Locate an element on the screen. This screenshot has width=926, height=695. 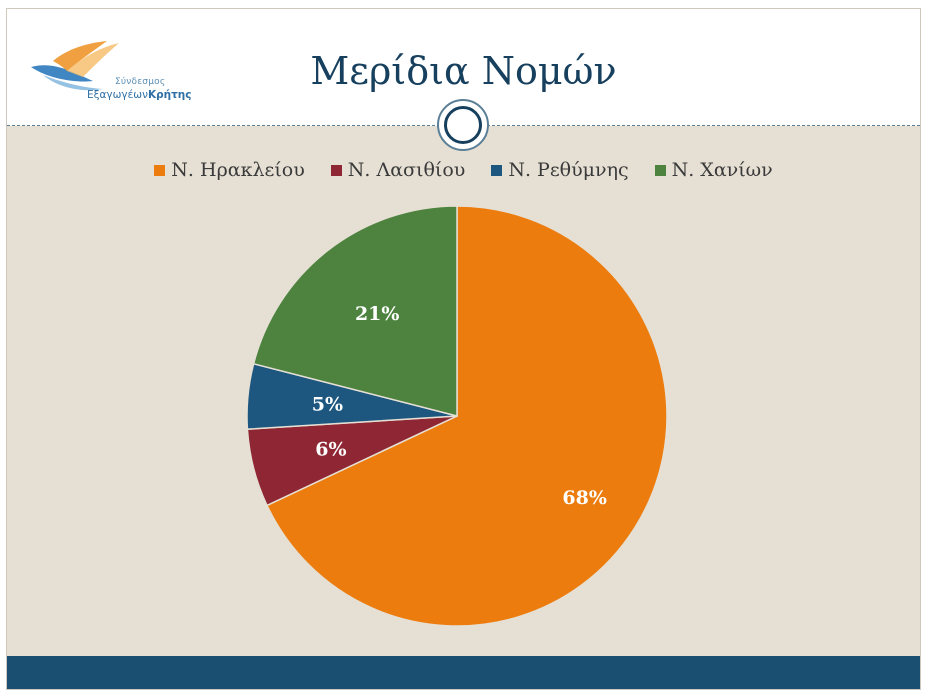
pie-label-chania: 21% is located at coordinates (377, 314).